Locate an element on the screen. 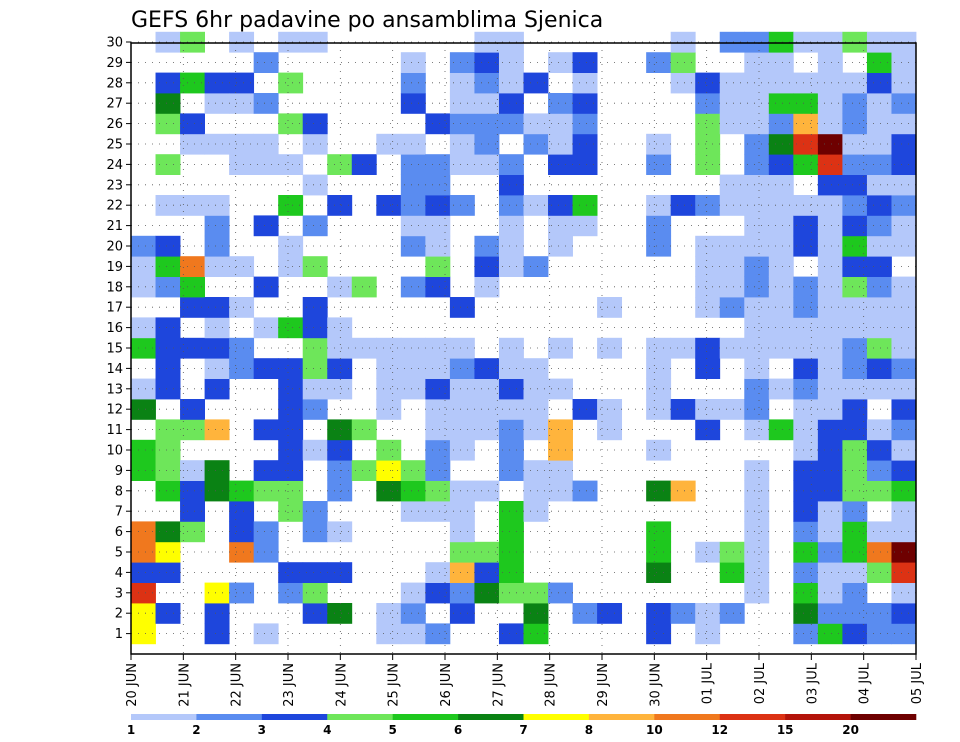  x-tick-label: 26 JUN is located at coordinates (446, 685).